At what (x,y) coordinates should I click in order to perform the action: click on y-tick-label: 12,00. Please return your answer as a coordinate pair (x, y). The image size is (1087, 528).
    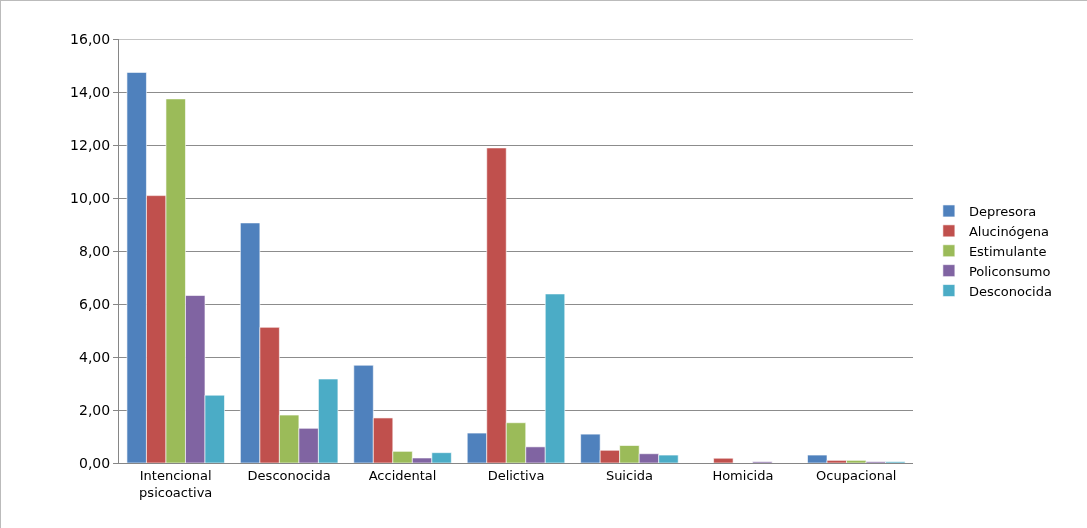
    Looking at the image, I should click on (90, 144).